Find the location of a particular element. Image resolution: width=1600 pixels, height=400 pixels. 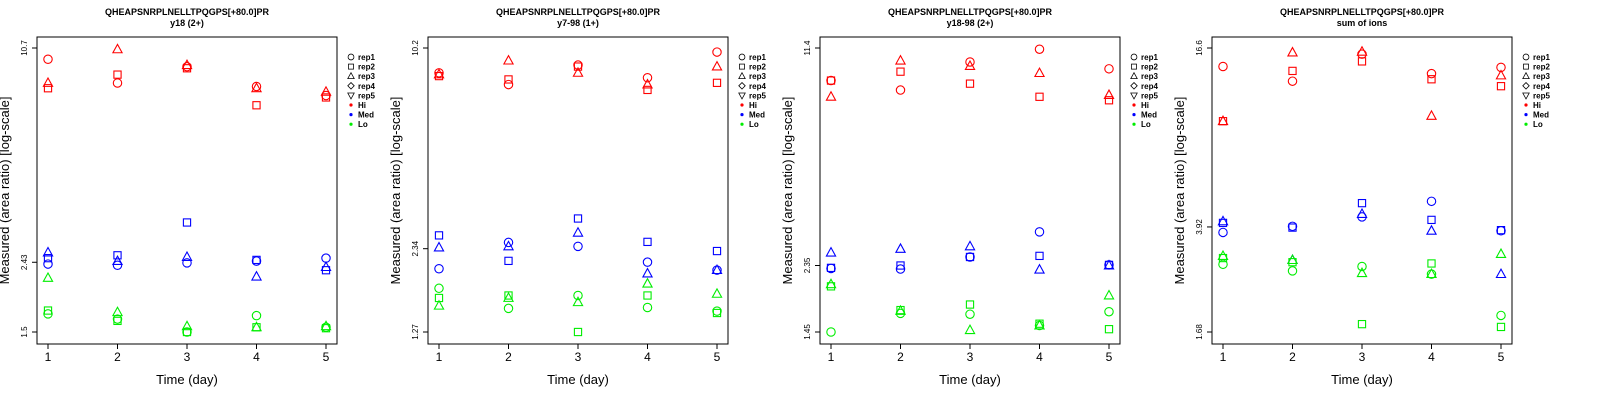

legend-rep2: rep2 is located at coordinates (361, 67).